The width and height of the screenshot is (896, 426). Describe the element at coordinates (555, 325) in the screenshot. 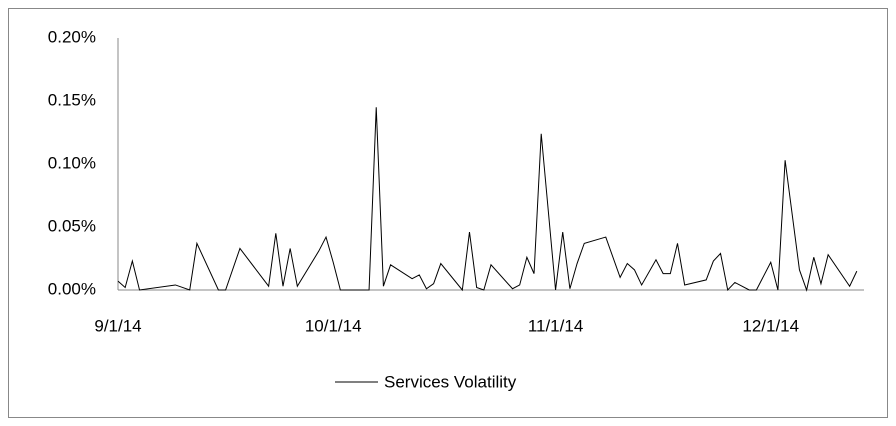

I see `x-tick-label: 11/1/14` at that location.